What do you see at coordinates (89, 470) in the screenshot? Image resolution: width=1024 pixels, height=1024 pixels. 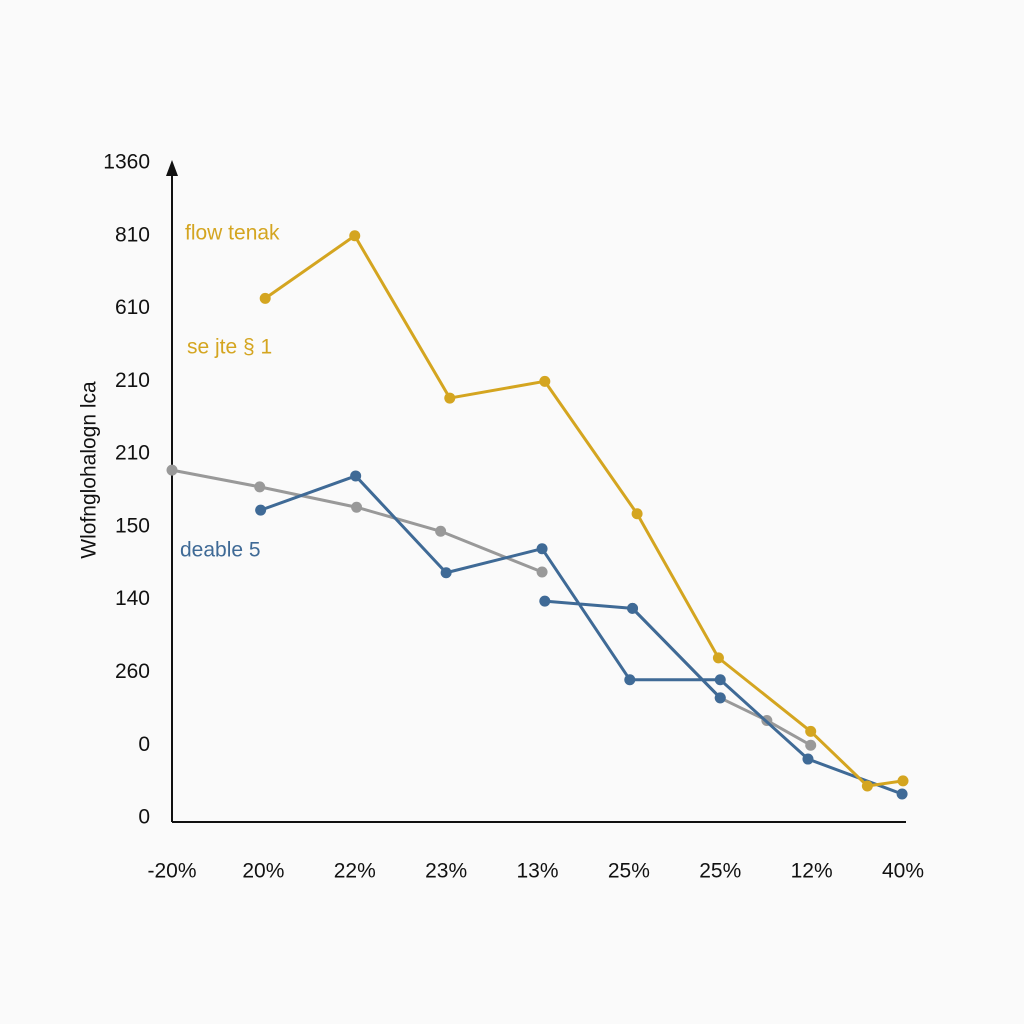 I see `y-axis-label: Wlofnglohalogn lca` at bounding box center [89, 470].